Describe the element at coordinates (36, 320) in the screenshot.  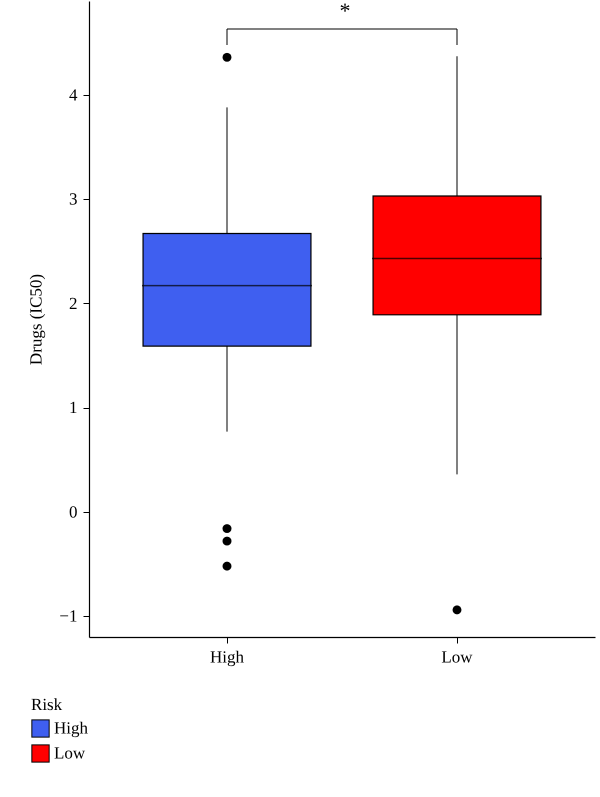
I see `y-axis-title: Drugs (IC50)` at that location.